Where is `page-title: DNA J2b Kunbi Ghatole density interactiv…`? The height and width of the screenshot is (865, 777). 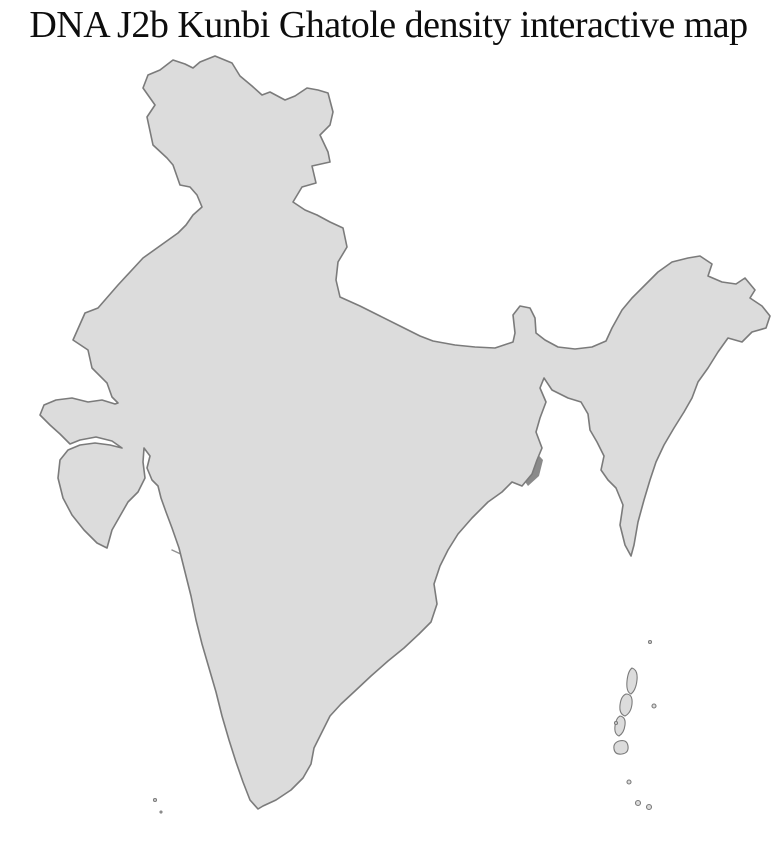 page-title: DNA J2b Kunbi Ghatole density interactiv… is located at coordinates (388, 25).